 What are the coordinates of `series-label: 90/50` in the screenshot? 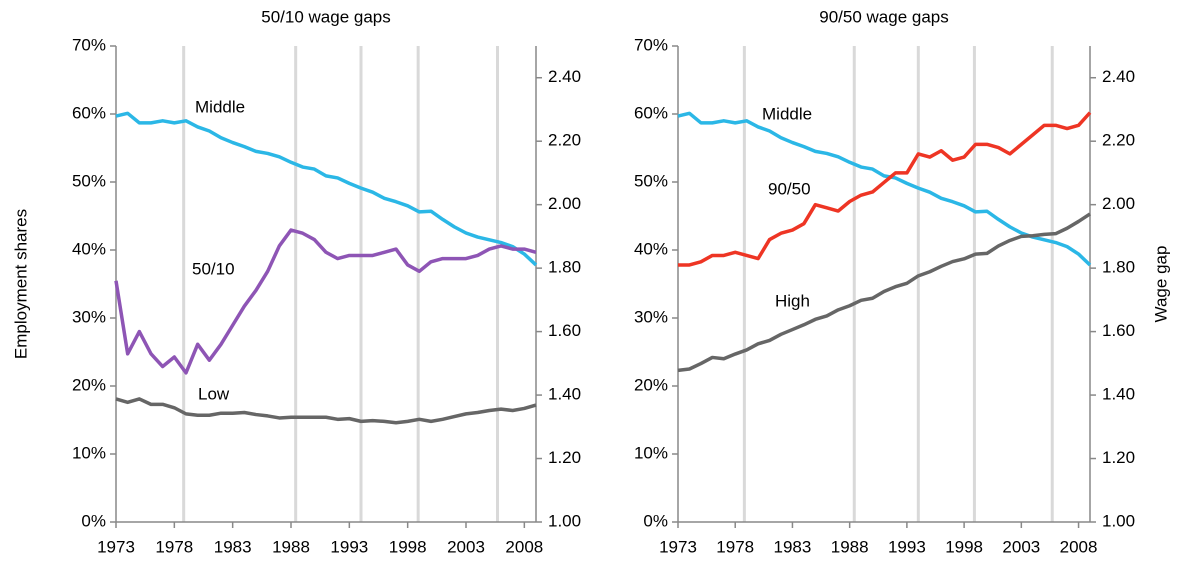 It's located at (789, 188).